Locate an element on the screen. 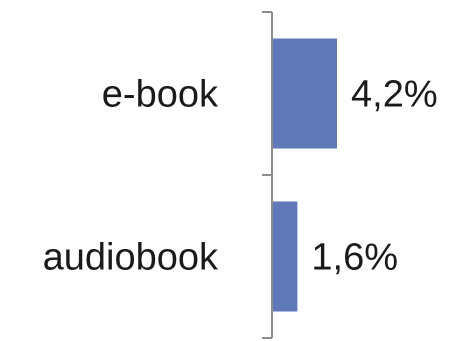 Image resolution: width=462 pixels, height=341 pixels. category-label-audiobook: audiobook is located at coordinates (131, 258).